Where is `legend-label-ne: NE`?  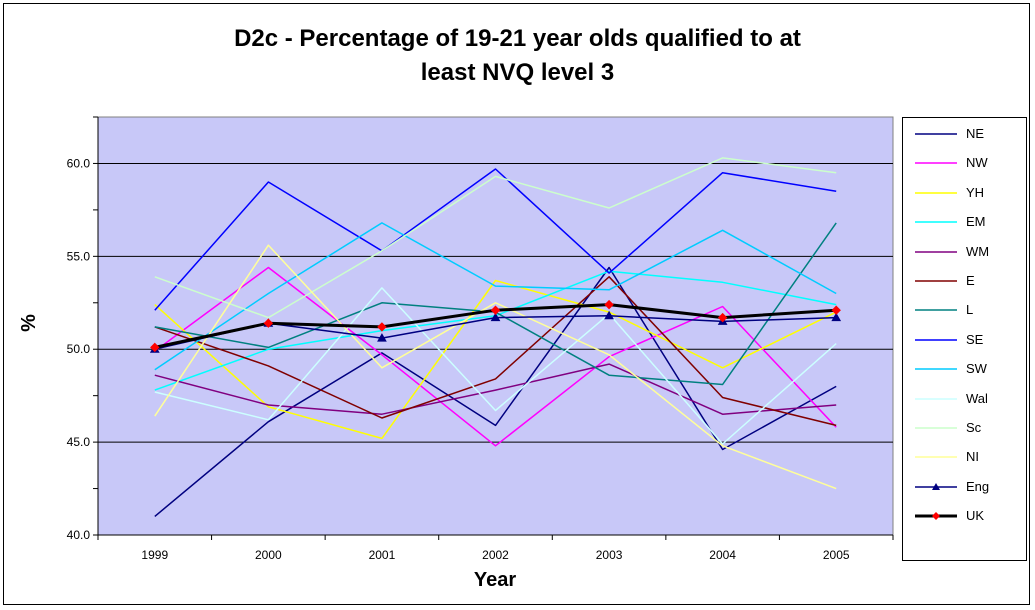
legend-label-ne: NE is located at coordinates (975, 133).